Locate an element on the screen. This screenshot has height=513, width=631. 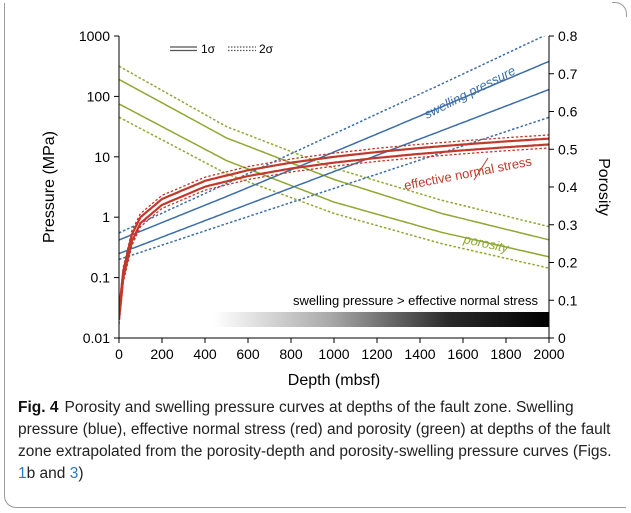
x-tick-label-1200: 1200 is located at coordinates (376, 354).